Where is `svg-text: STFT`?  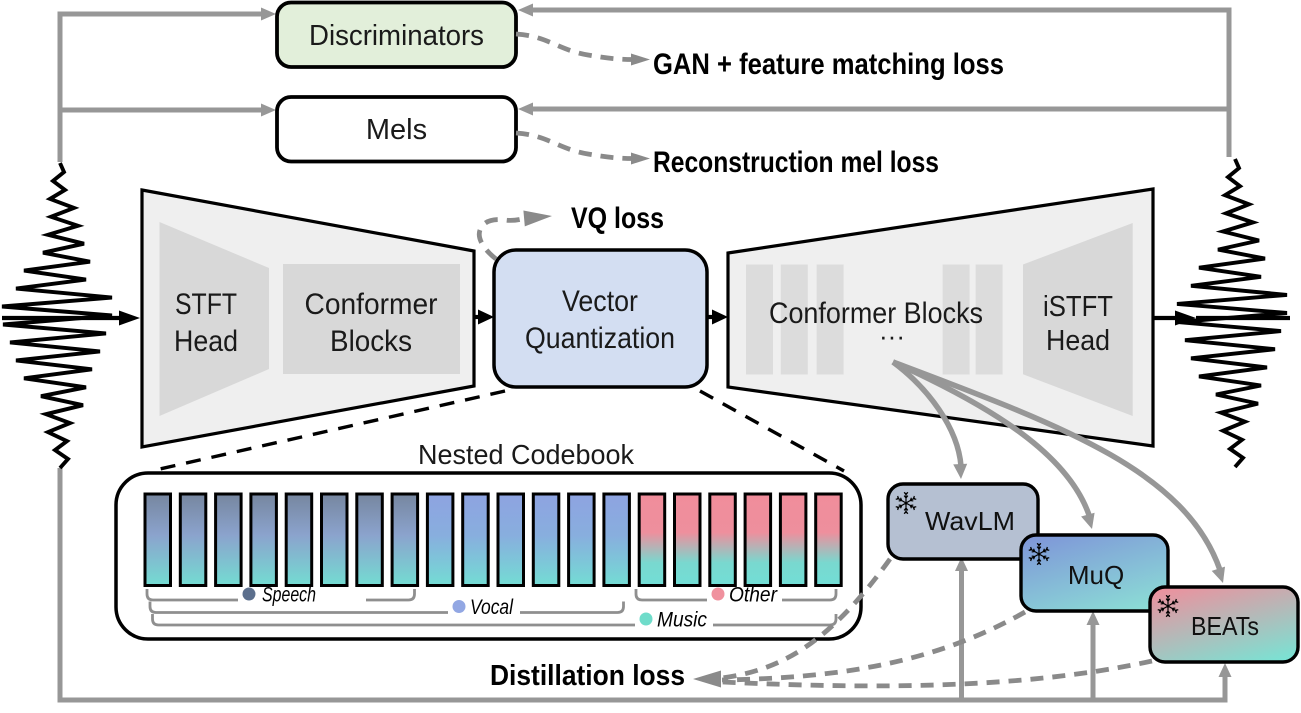
svg-text: STFT is located at coordinates (206, 304).